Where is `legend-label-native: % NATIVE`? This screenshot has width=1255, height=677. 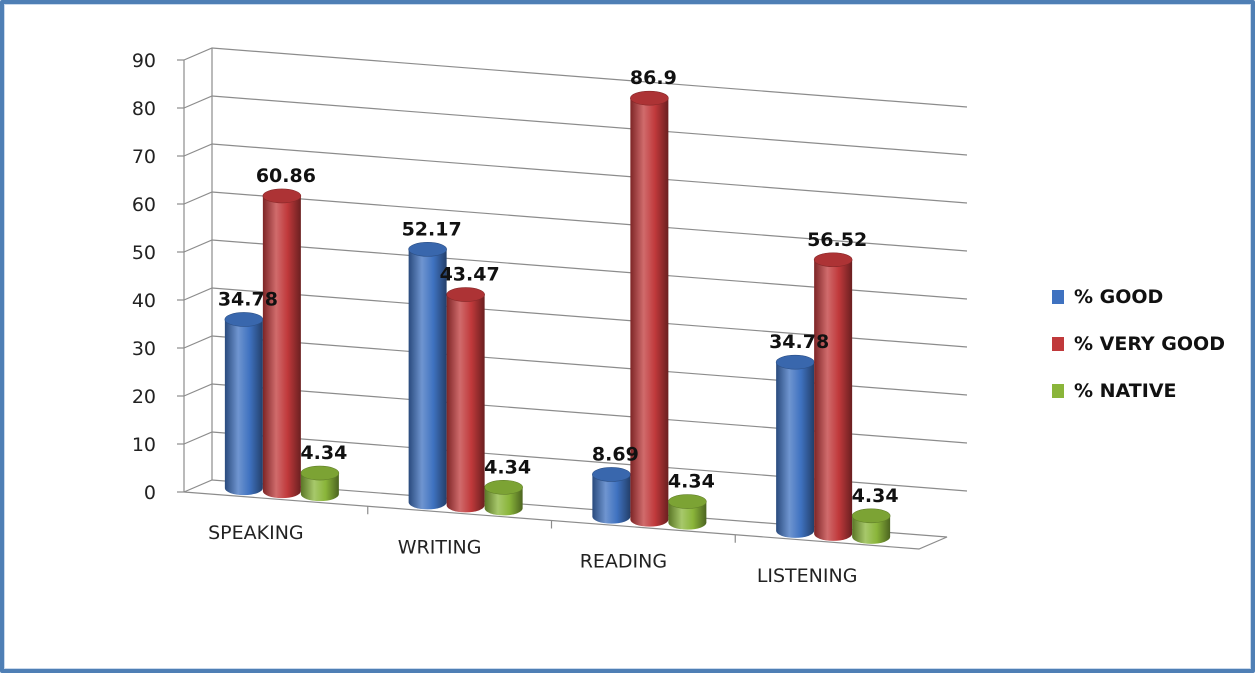
legend-label-native: % NATIVE is located at coordinates (1125, 391).